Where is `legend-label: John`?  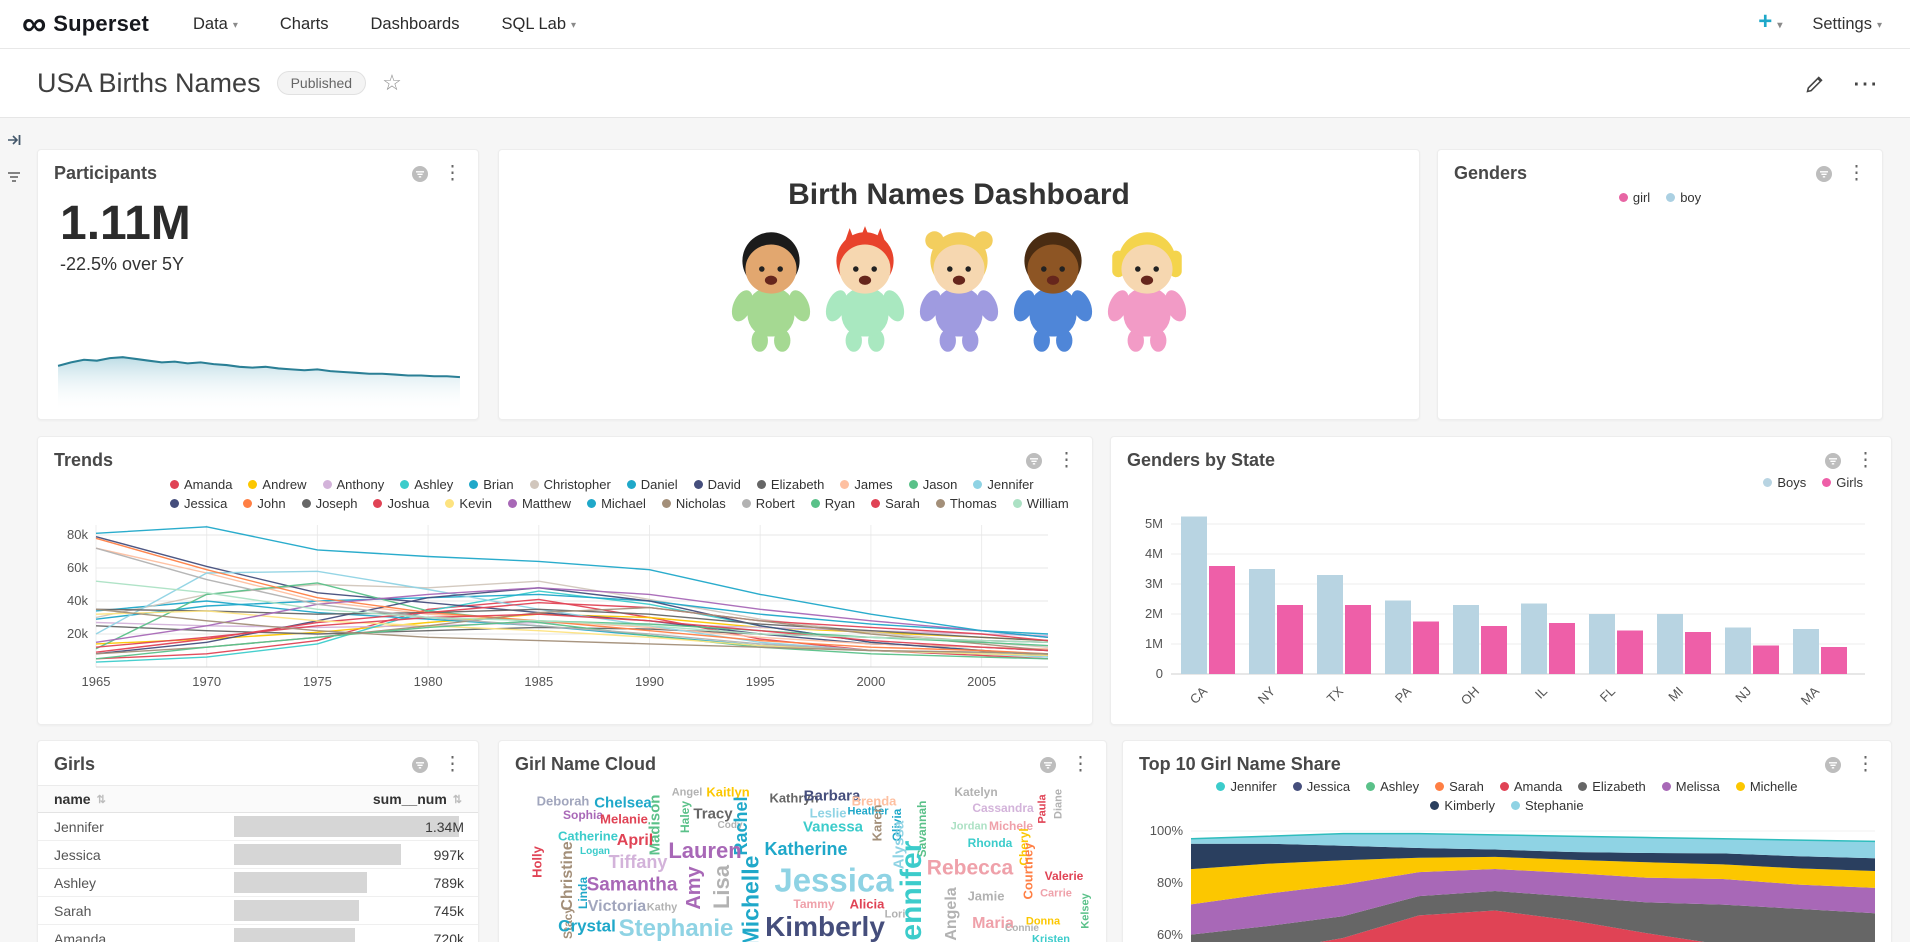
legend-label: John is located at coordinates (271, 503).